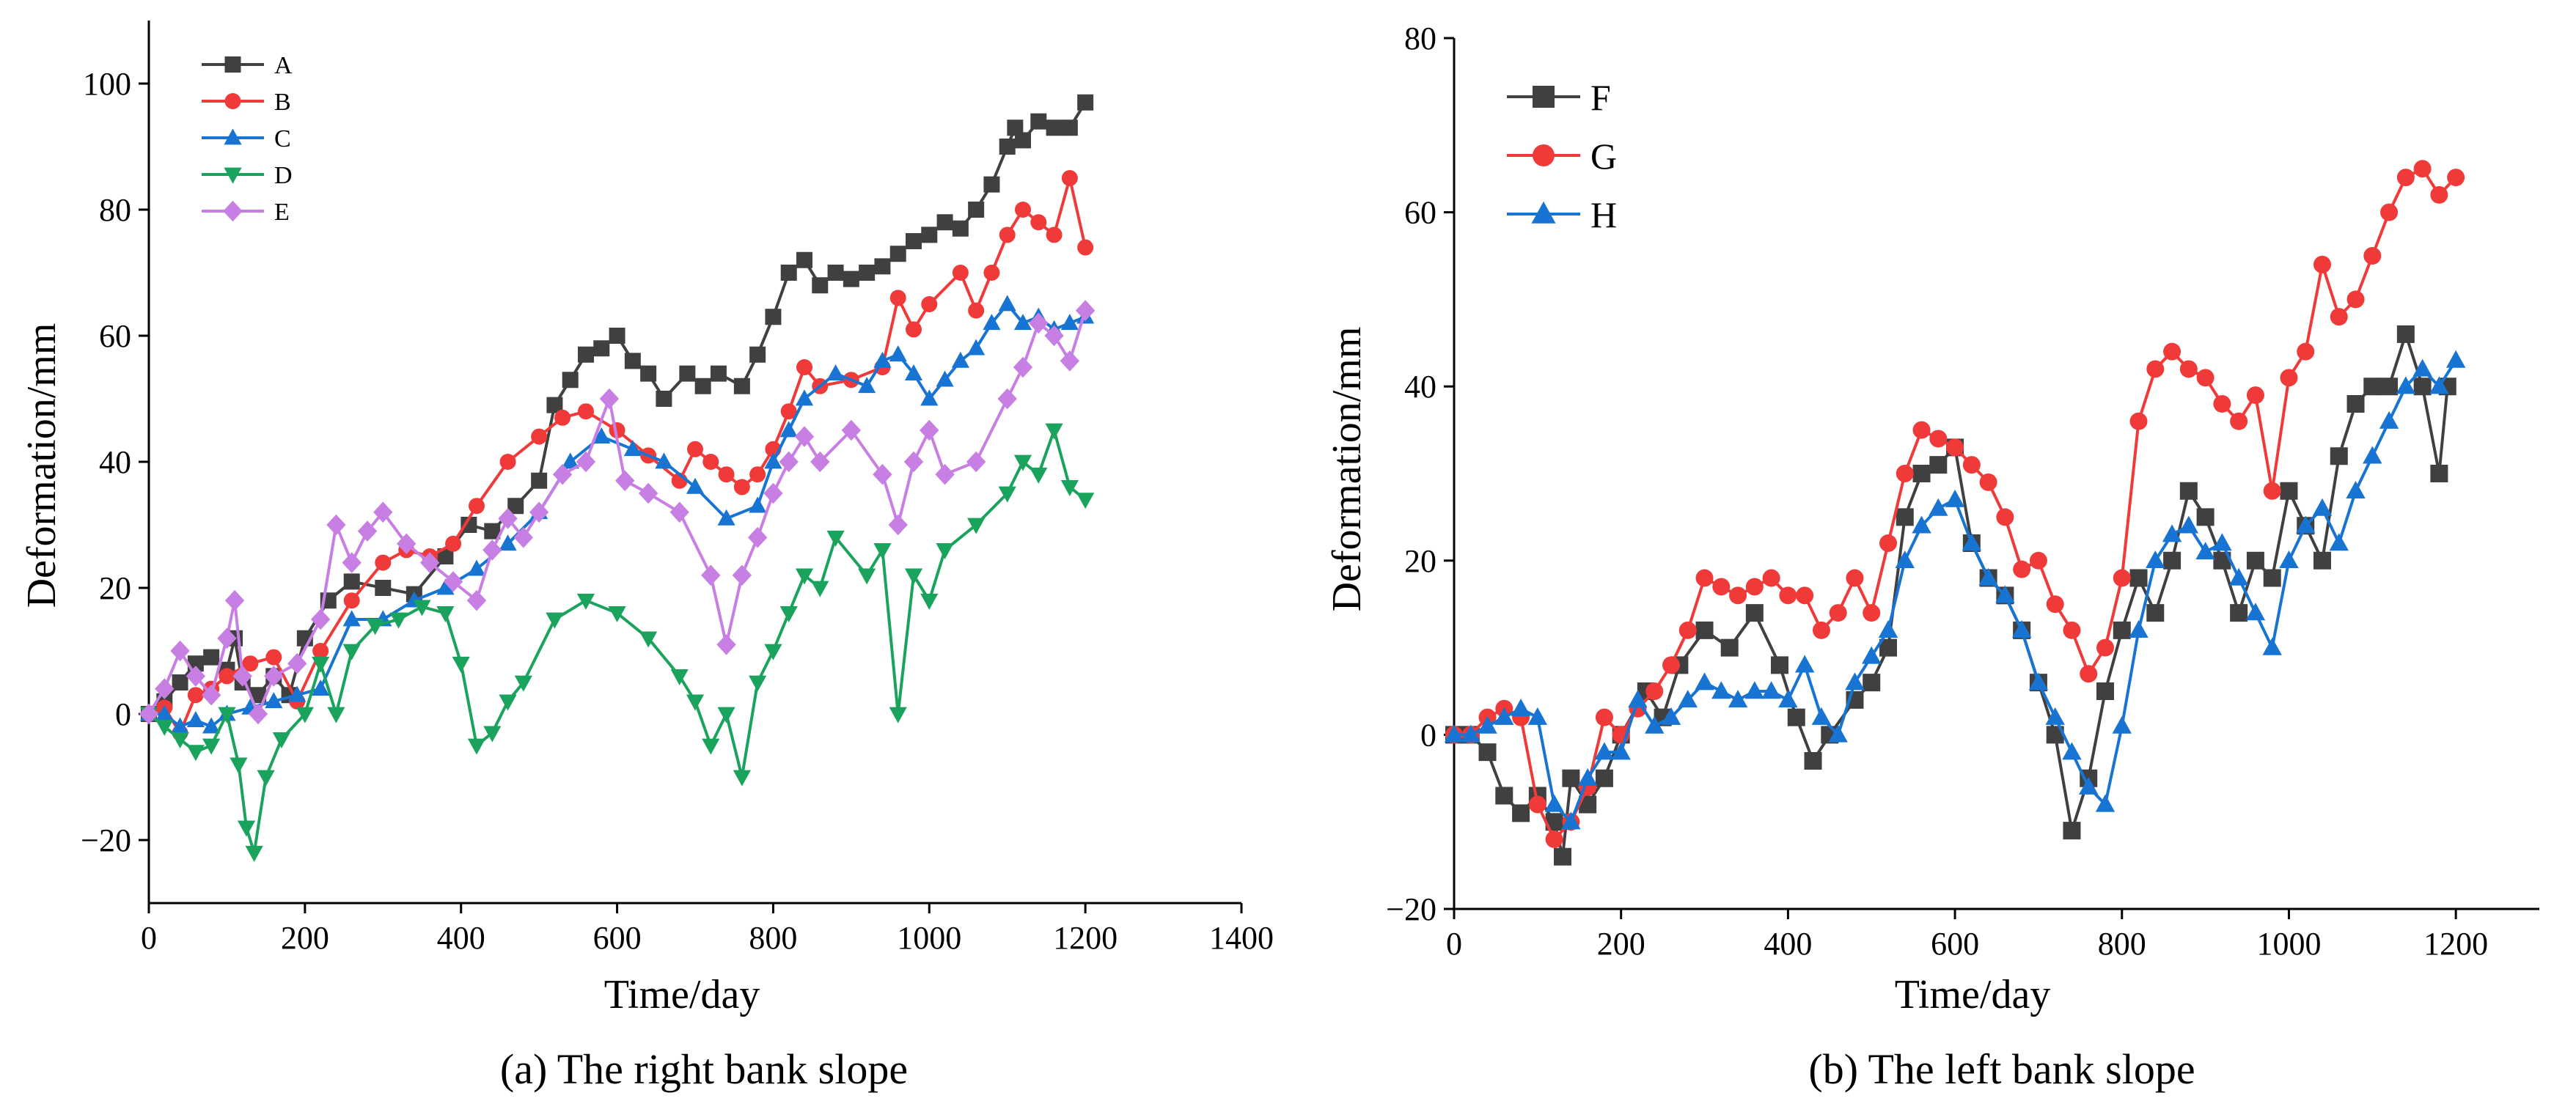  What do you see at coordinates (1420, 38) in the screenshot?
I see `y-tick-label: 80` at bounding box center [1420, 38].